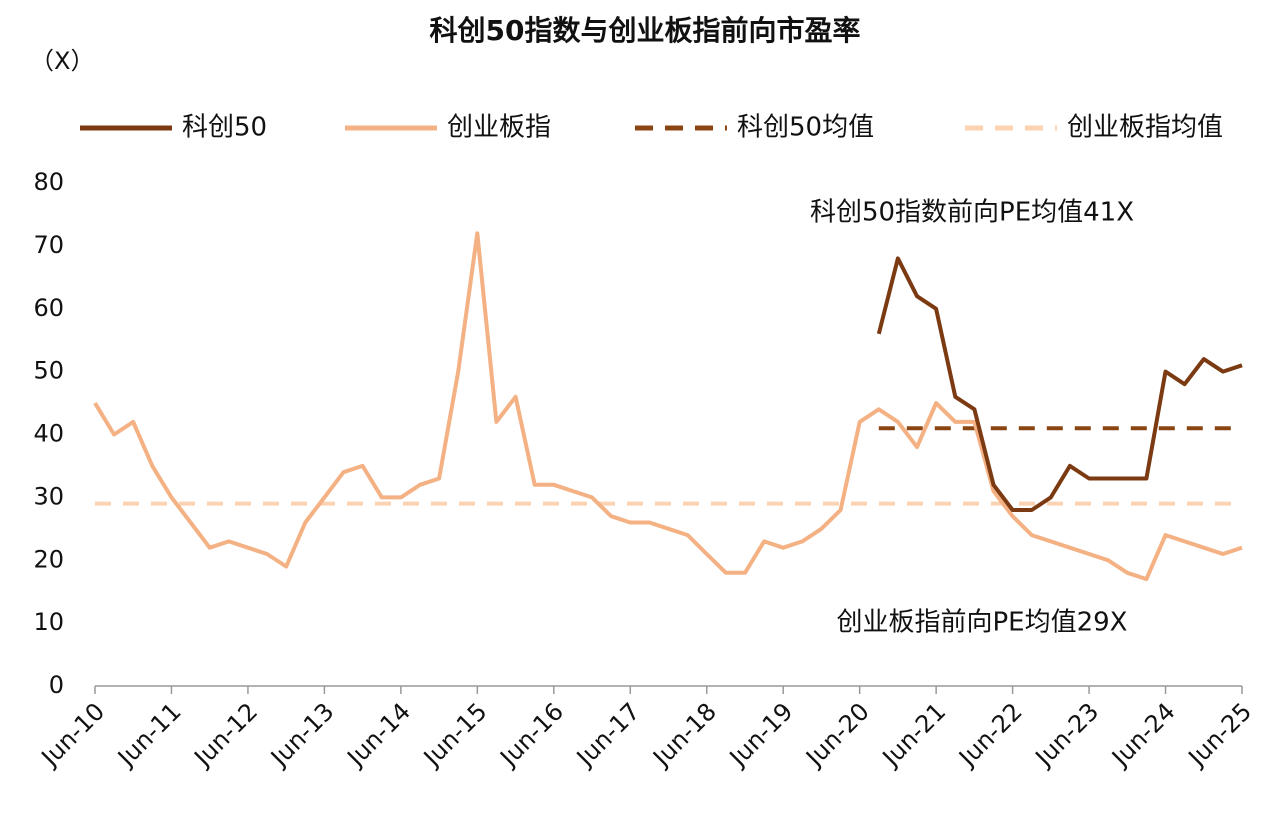 The width and height of the screenshot is (1272, 816). I want to click on x-tick-label: Jun-14, so click(378, 734).